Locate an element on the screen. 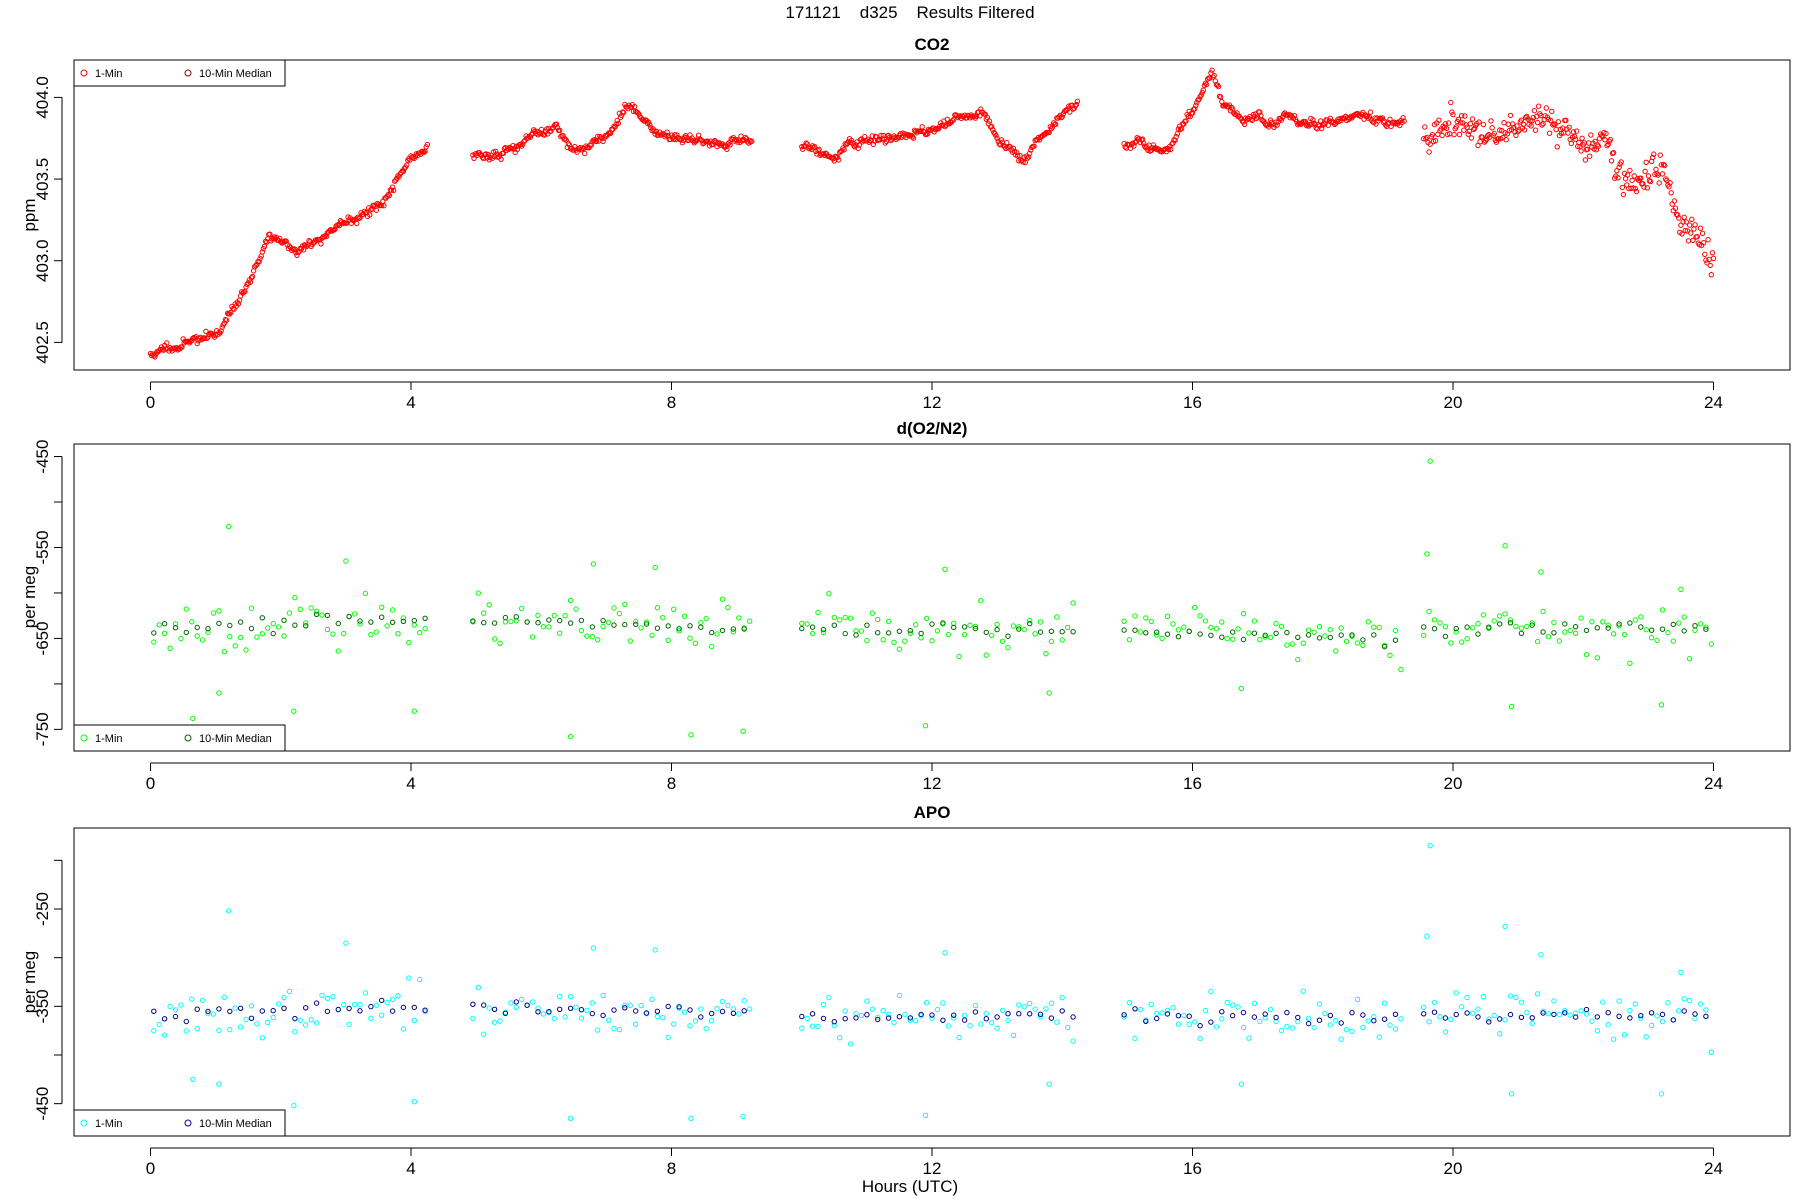  co2-y-tick-label: 403.0 is located at coordinates (42, 260).